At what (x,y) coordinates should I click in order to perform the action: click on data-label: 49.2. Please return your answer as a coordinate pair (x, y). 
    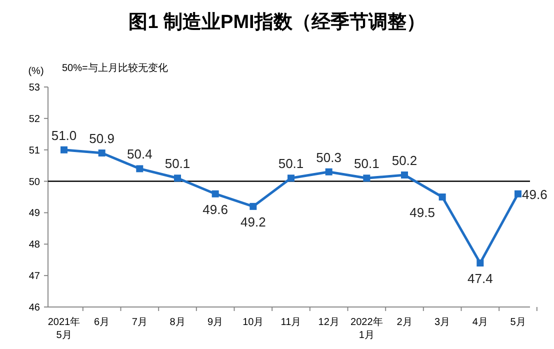
    Looking at the image, I should click on (253, 222).